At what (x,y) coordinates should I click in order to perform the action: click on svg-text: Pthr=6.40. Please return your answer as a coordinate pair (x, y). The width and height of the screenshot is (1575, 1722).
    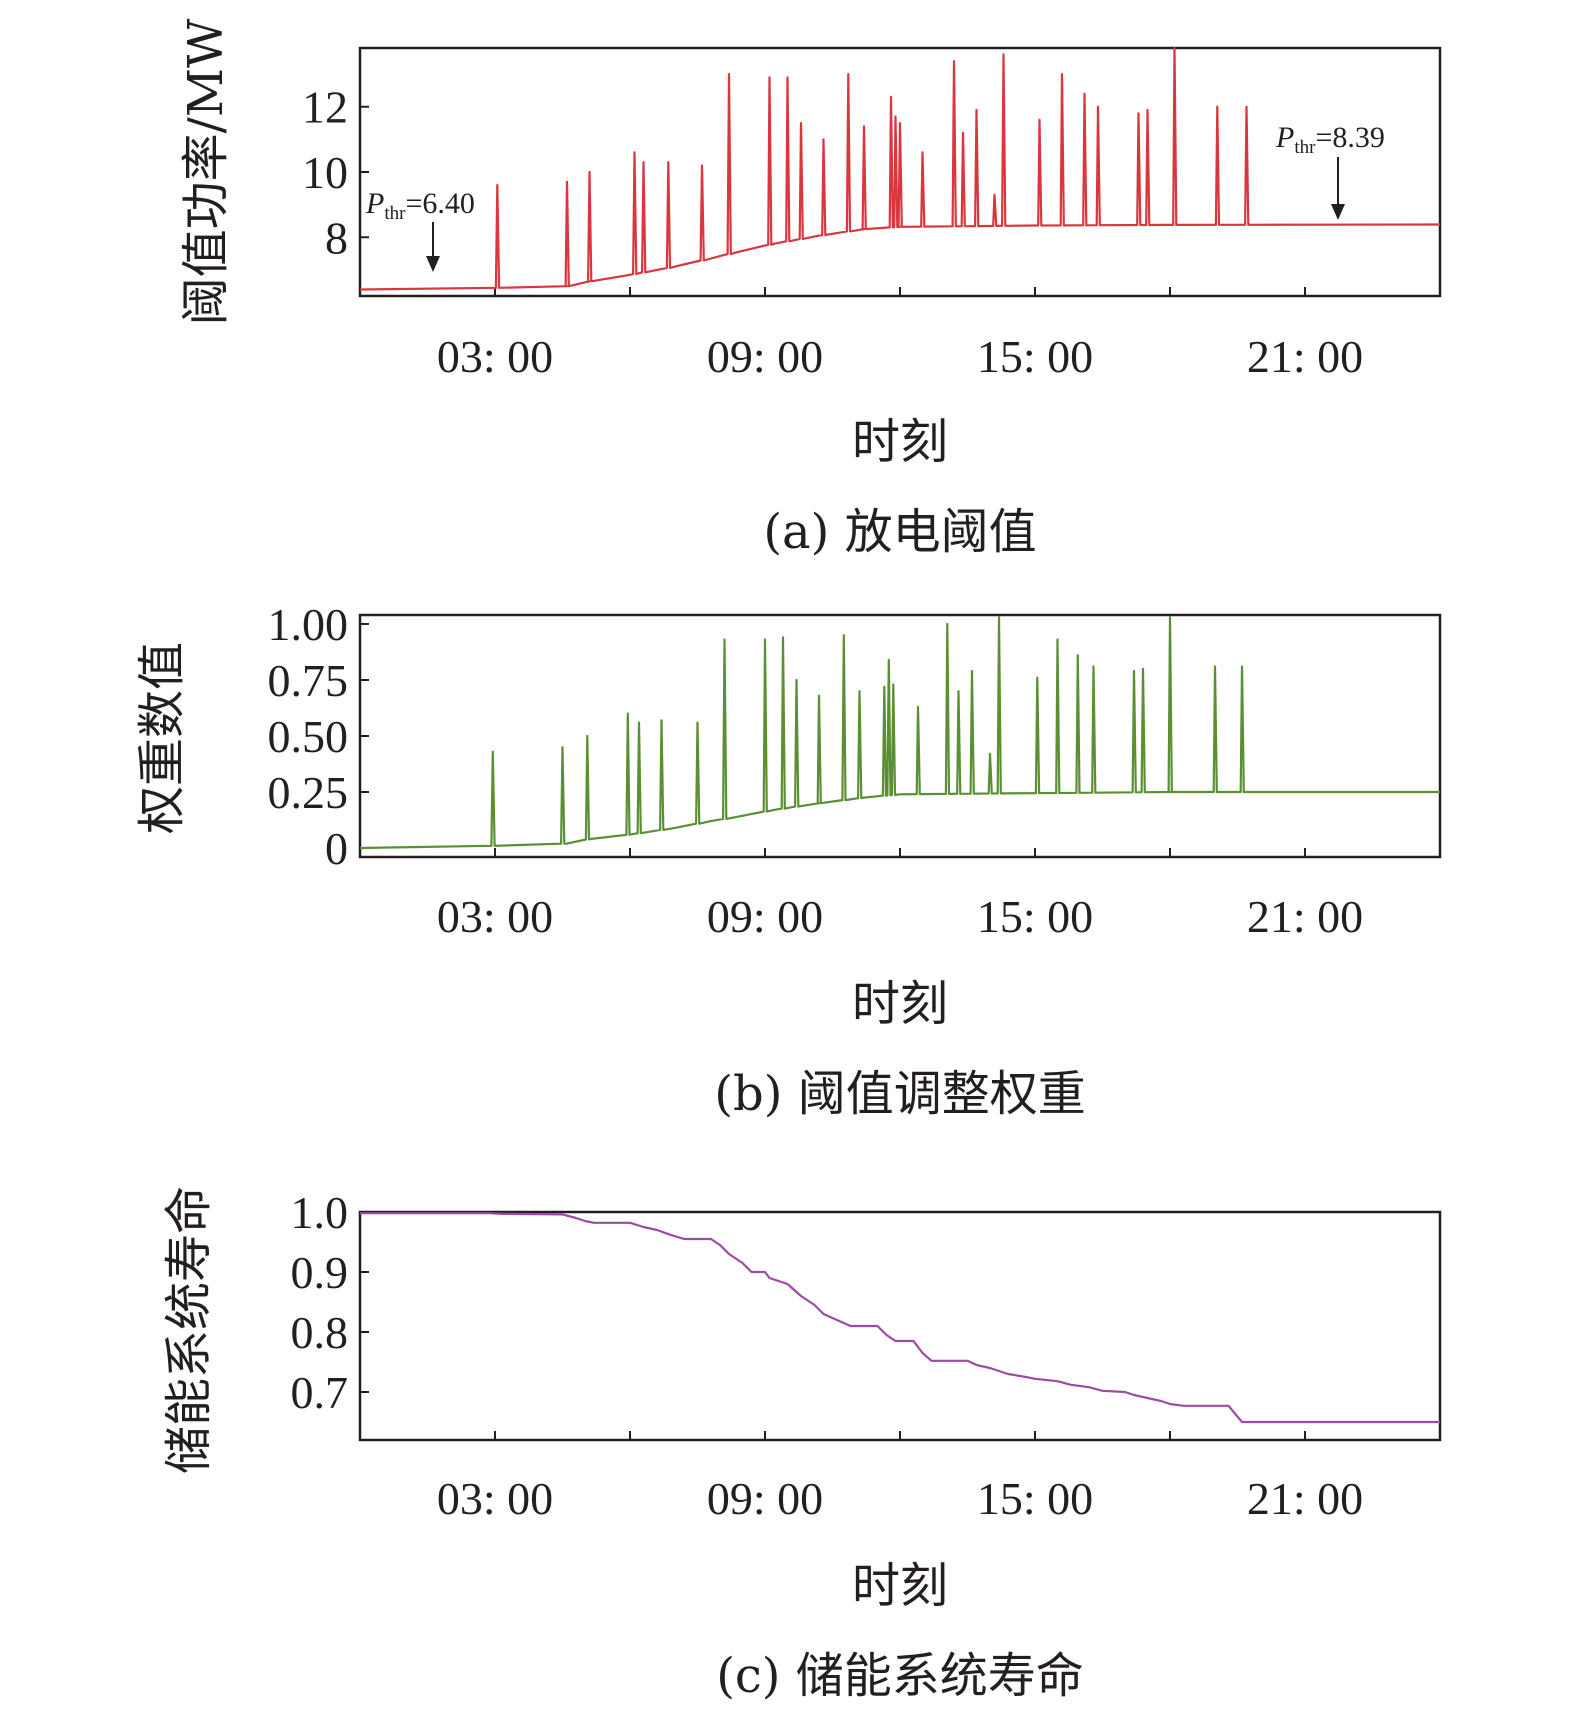
    Looking at the image, I should click on (420, 205).